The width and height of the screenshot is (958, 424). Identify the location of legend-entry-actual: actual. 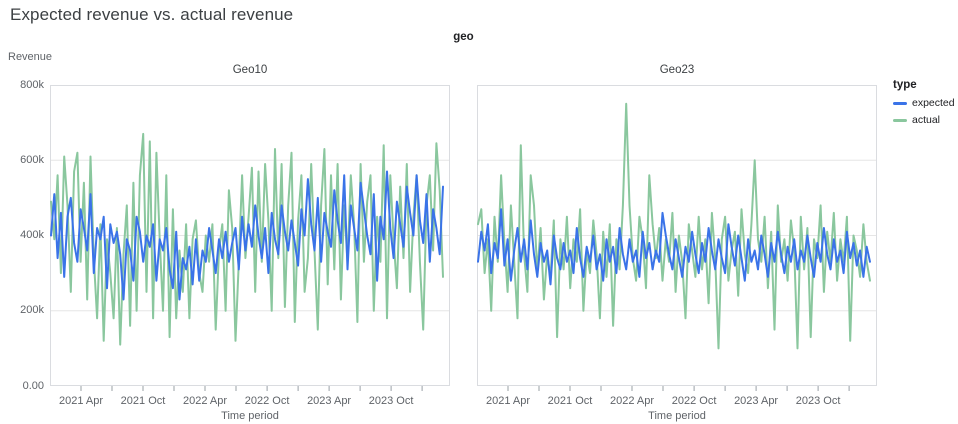
(925, 120).